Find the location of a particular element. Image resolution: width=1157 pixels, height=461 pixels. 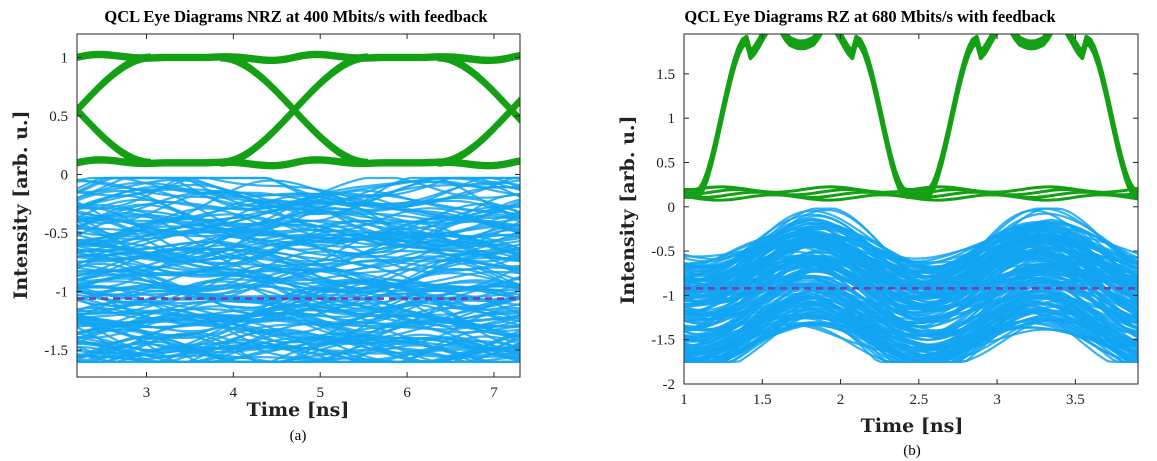

panel-b-caption: (b) is located at coordinates (912, 451).